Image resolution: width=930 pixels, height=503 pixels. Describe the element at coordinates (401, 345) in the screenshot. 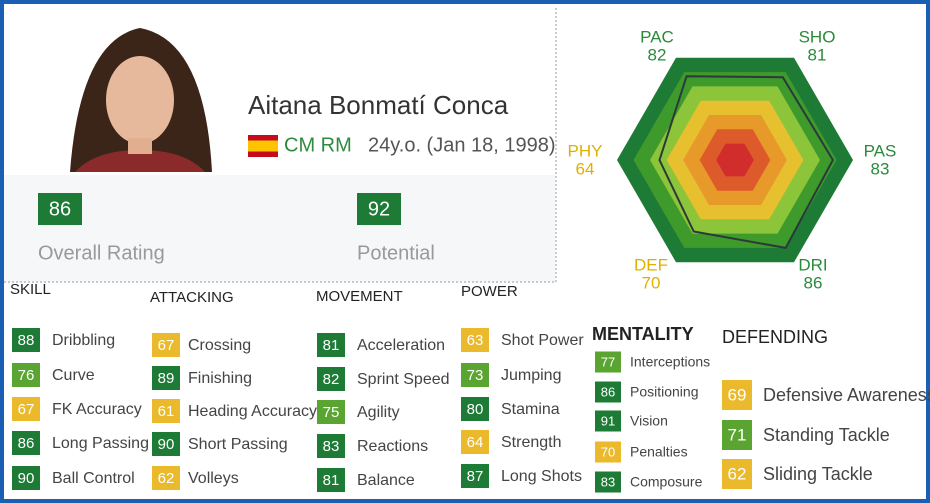

I see `stat-label: Acceleration` at that location.